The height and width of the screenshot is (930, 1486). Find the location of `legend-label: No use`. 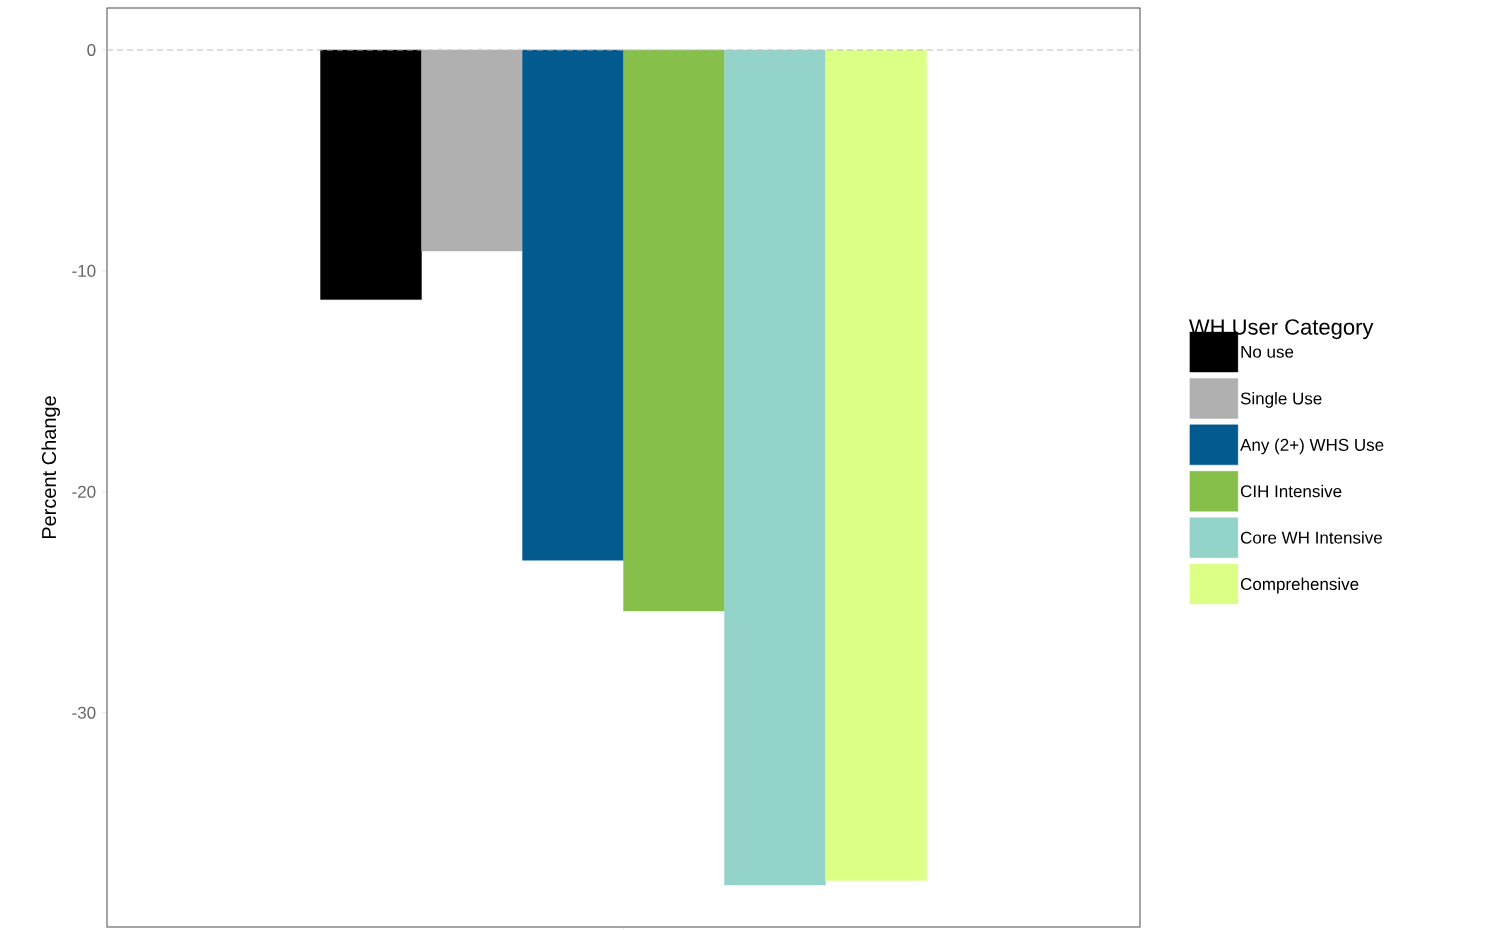

legend-label: No use is located at coordinates (1267, 351).